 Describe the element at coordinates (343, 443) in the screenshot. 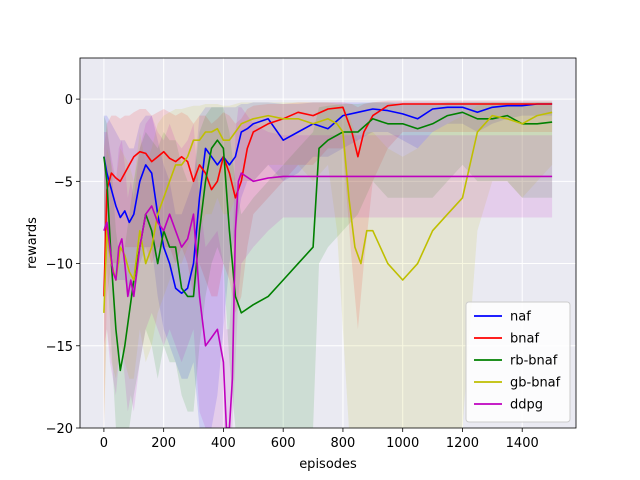

I see `x-tick-label: 800` at that location.